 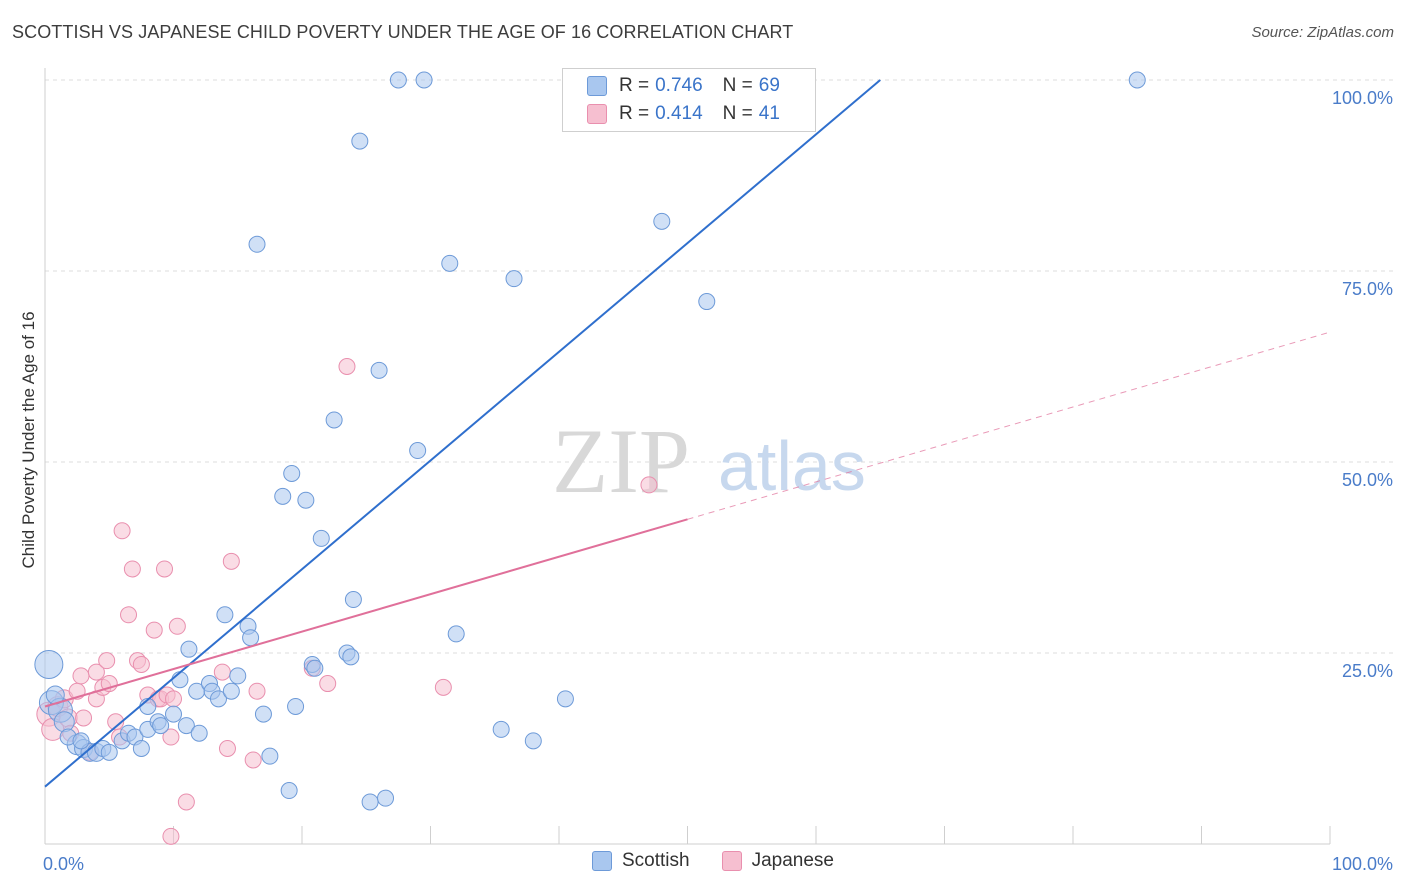 I want to click on legend-scottish-label: Scottish, so click(x=656, y=860).